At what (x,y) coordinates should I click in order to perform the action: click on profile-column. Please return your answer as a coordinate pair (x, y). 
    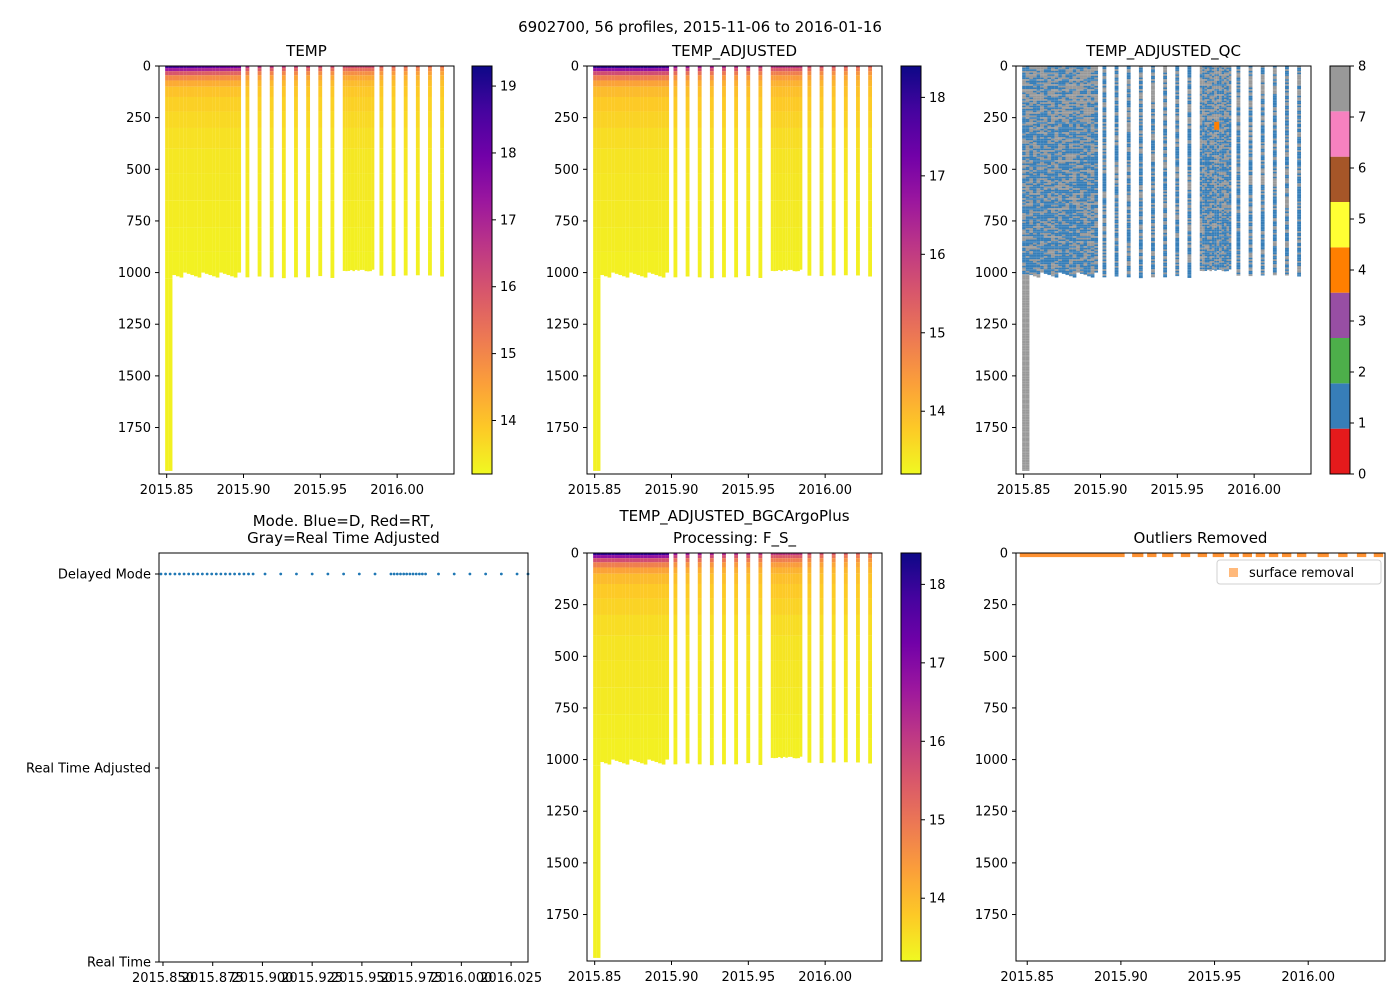
    Looking at the image, I should click on (170, 268).